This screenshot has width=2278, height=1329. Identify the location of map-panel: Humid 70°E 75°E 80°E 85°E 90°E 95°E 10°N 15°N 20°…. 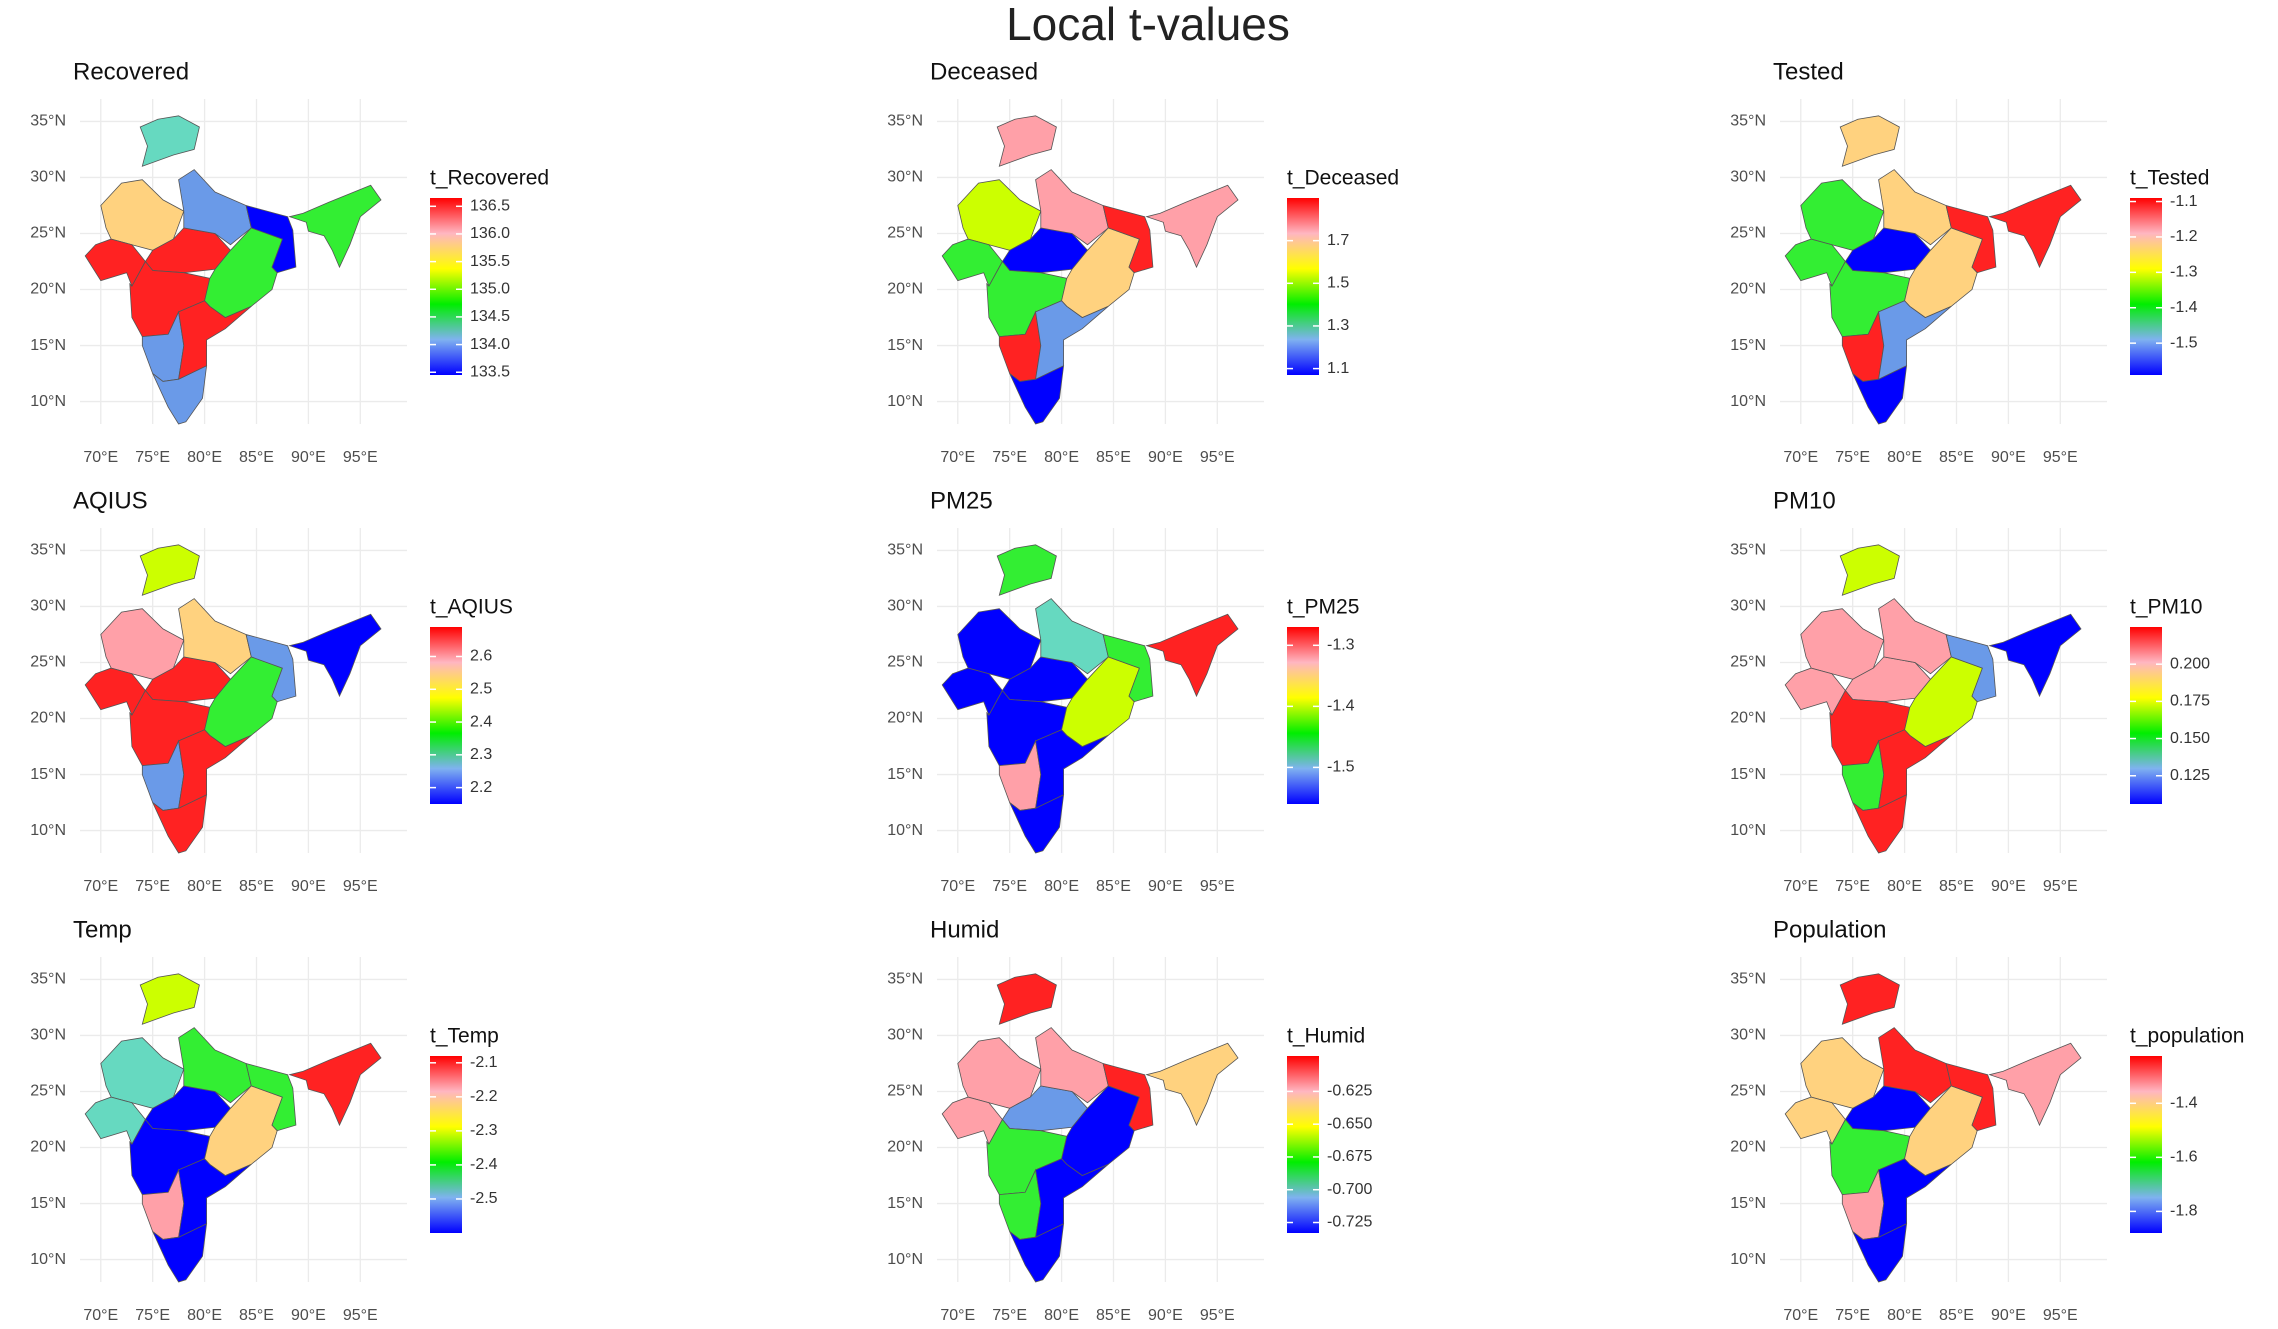
(1129, 1120).